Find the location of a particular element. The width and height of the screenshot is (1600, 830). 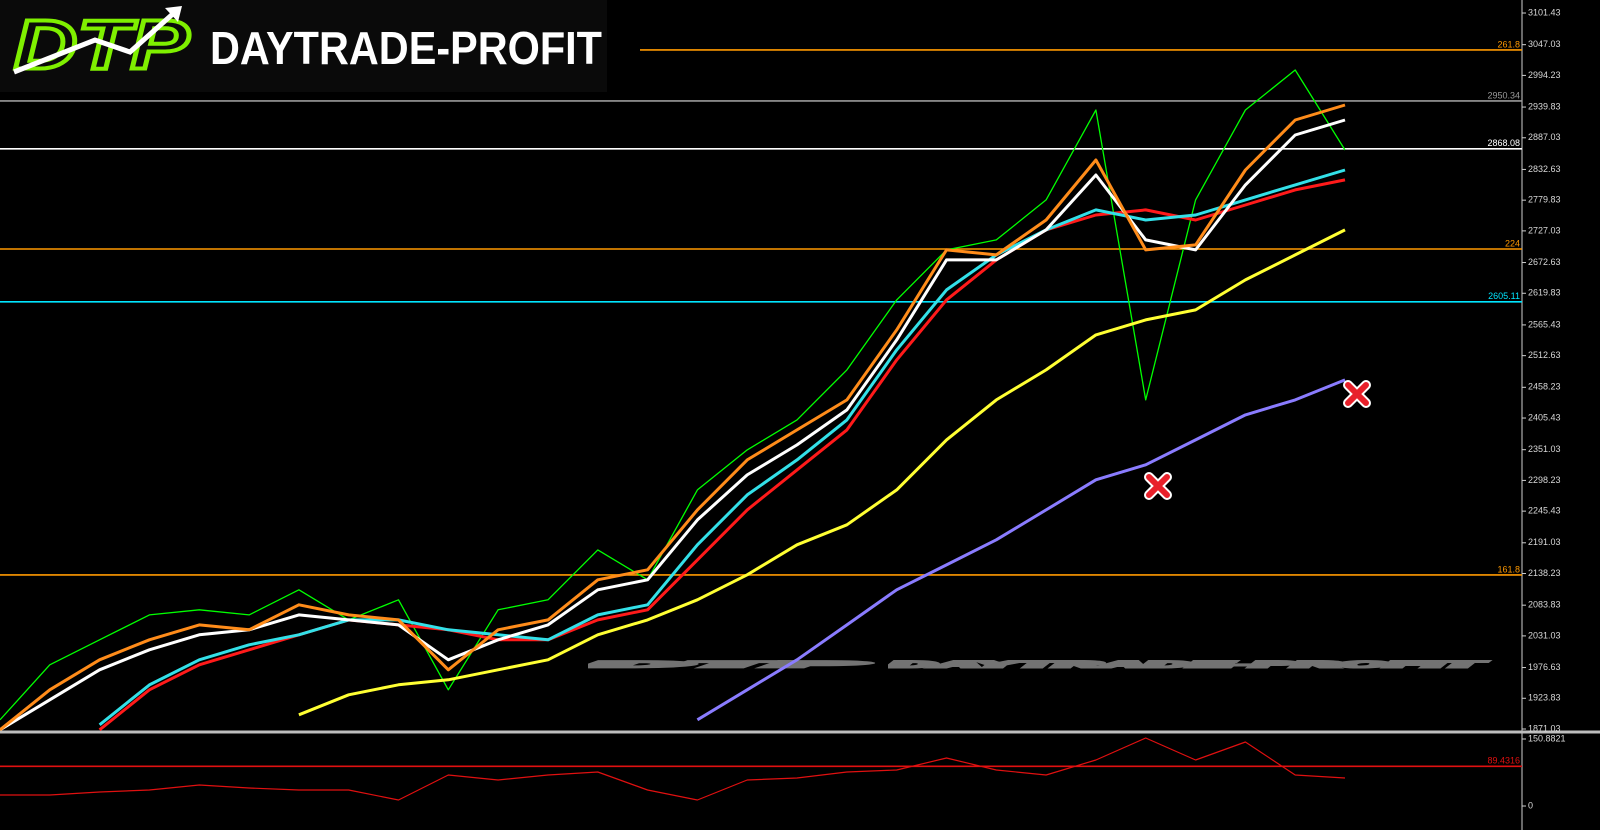

y-tick-label: 1871.03 is located at coordinates (1544, 728).